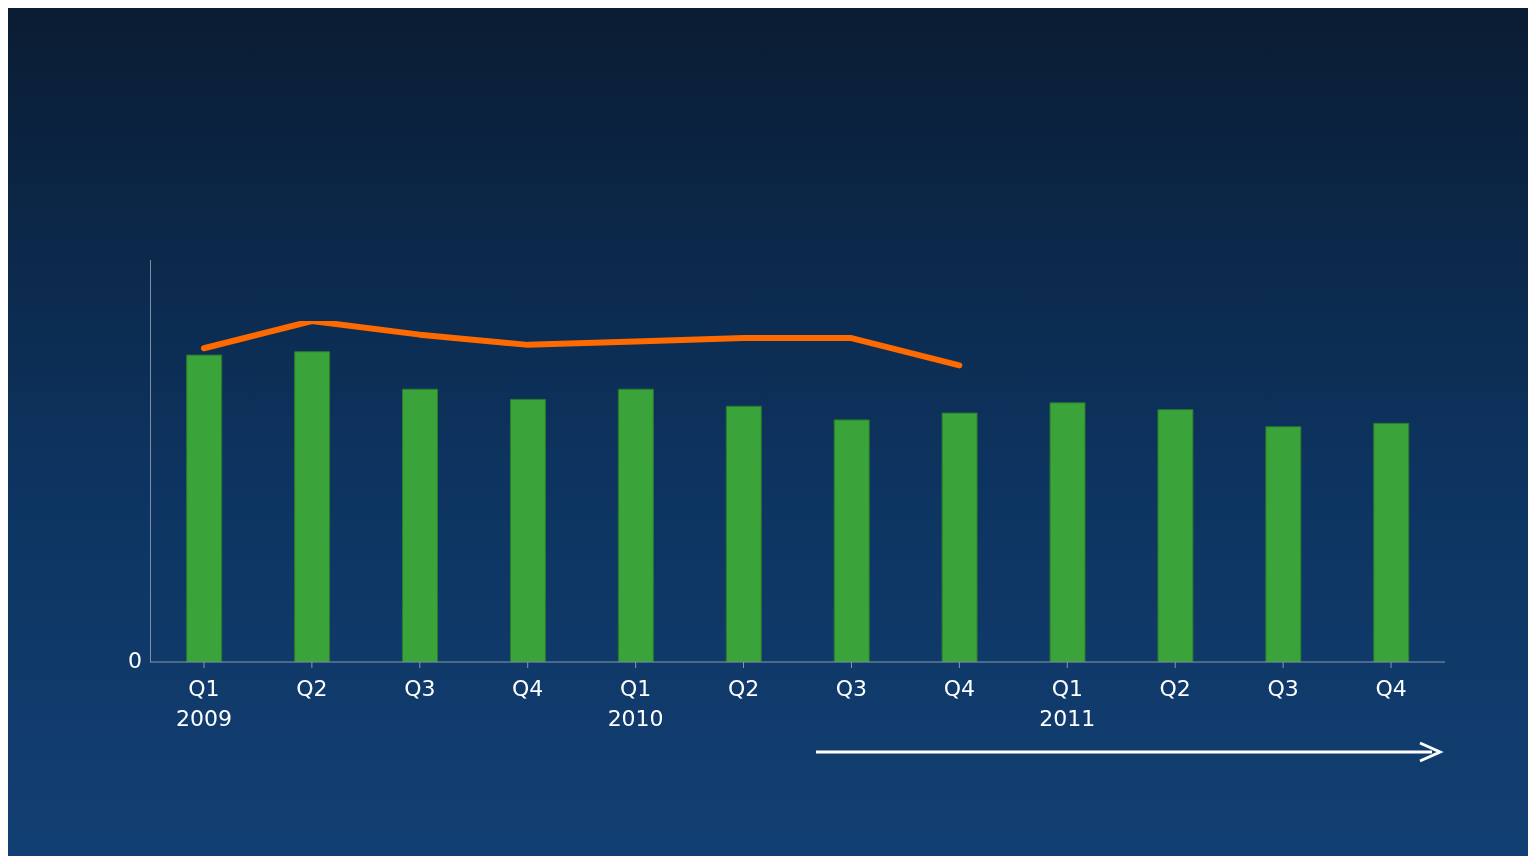  I want to click on text: 0, so click(134, 660).